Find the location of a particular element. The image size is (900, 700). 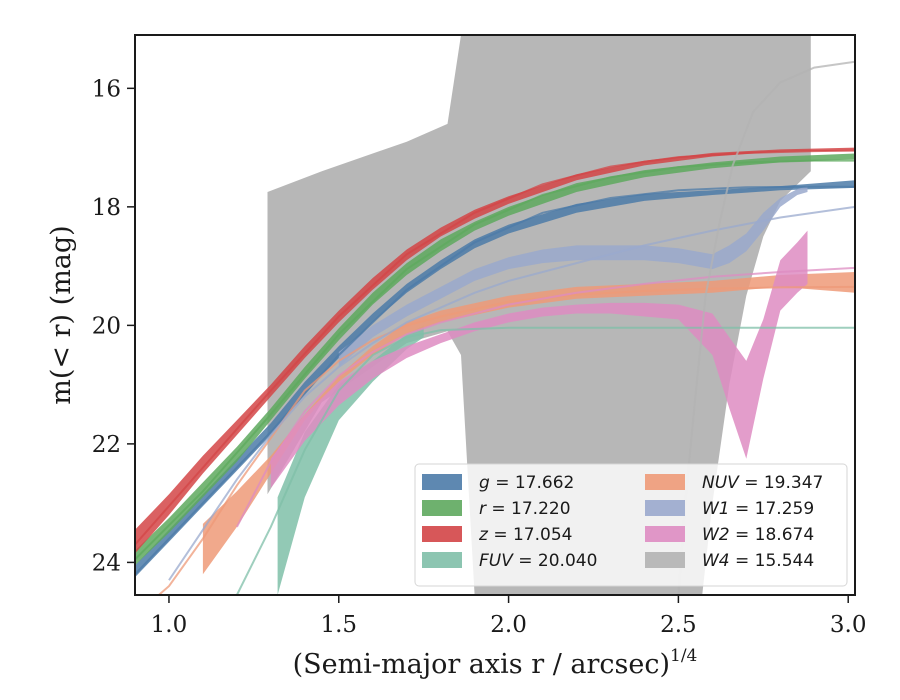

y-tick-label: 18 is located at coordinates (106, 208).